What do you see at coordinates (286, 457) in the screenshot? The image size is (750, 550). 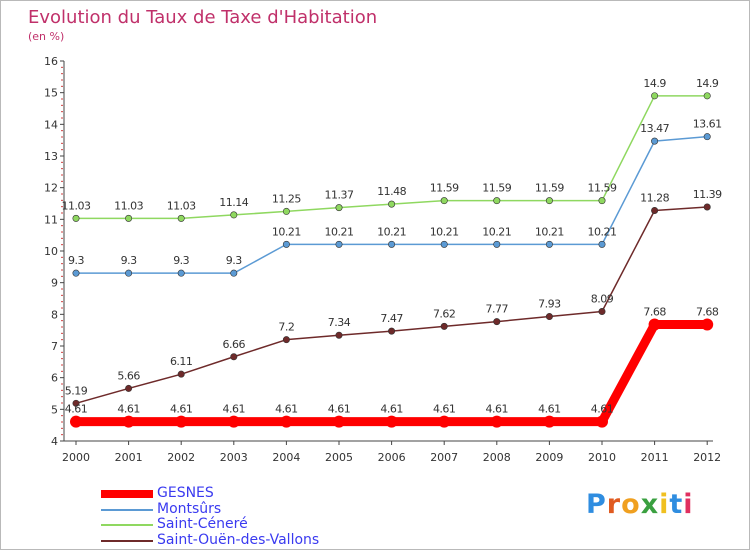 I see `x-tick-label: 2004` at bounding box center [286, 457].